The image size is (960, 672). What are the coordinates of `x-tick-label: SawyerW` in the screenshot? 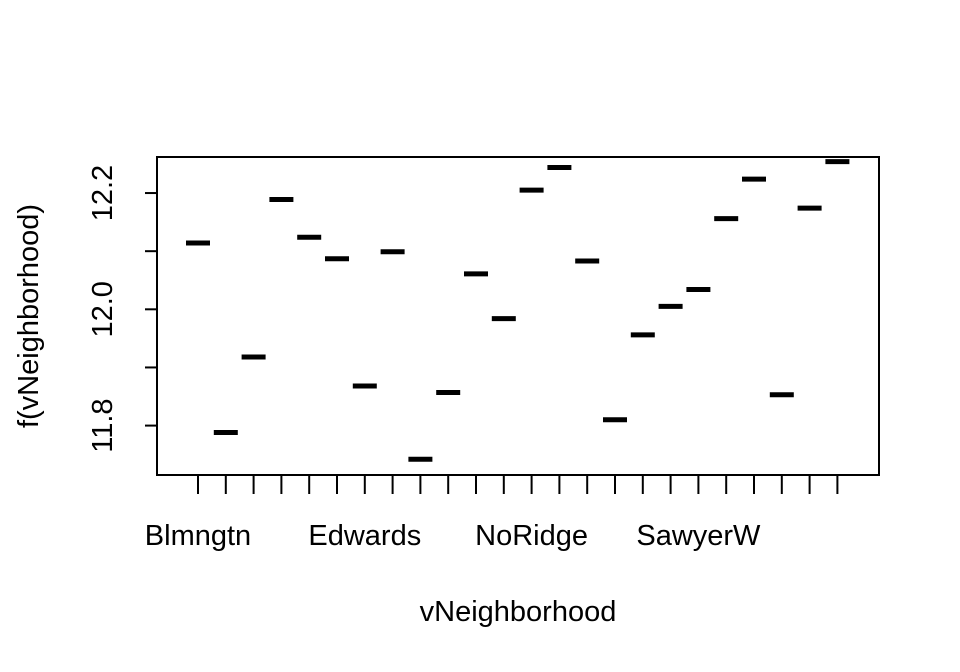 It's located at (698, 536).